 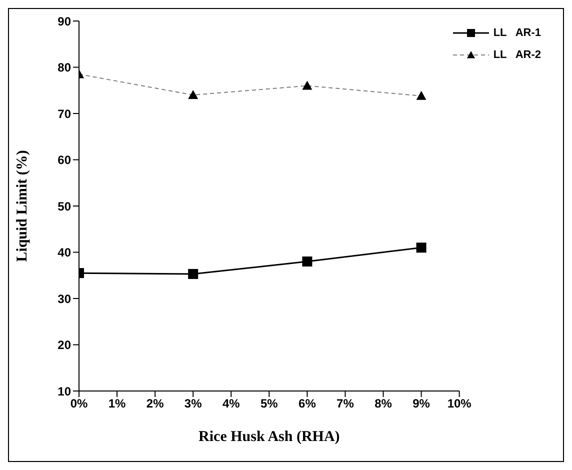 I want to click on y-tick-label: 90, so click(x=65, y=21).